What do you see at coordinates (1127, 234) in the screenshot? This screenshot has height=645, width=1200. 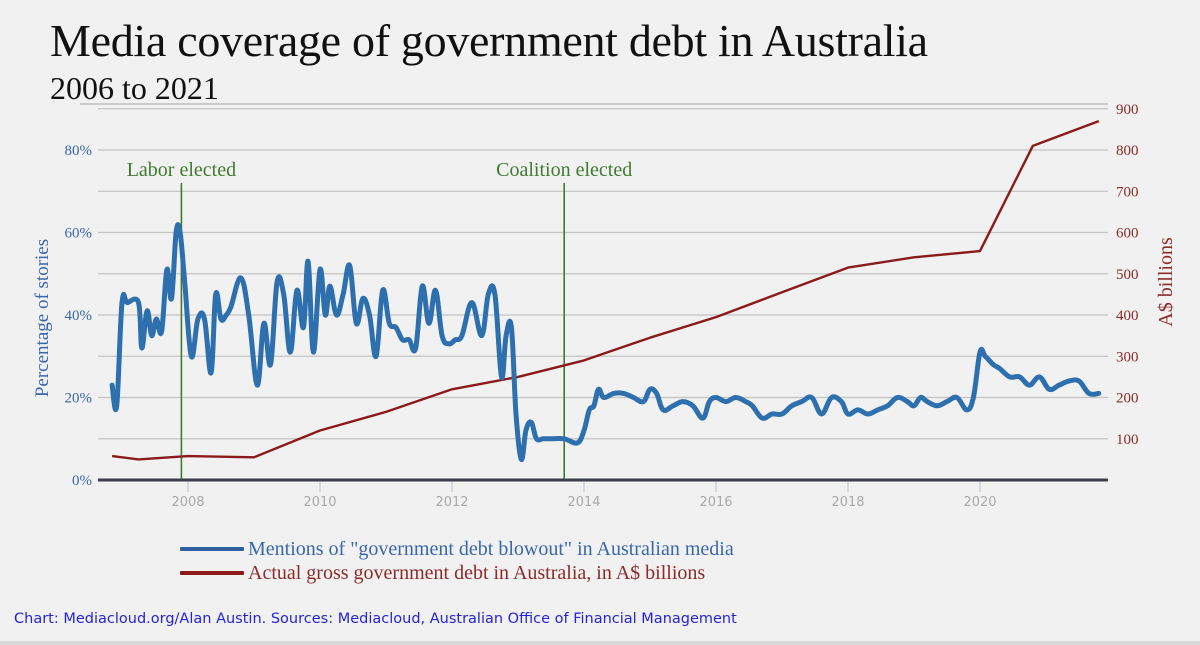 I see `right-tick-label: 600` at bounding box center [1127, 234].